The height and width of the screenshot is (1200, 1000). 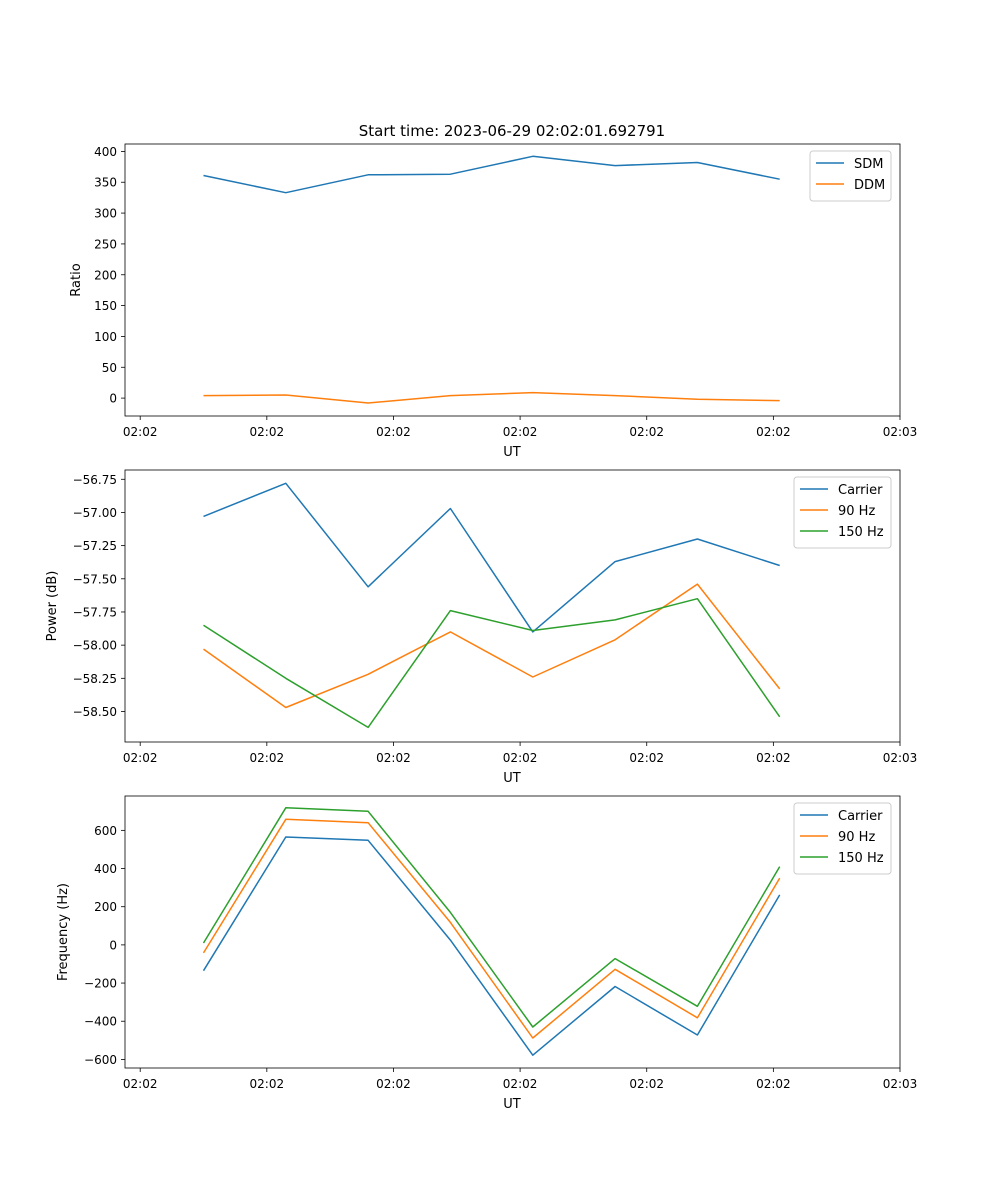 I want to click on y-tick-label: −57.50, so click(x=95, y=579).